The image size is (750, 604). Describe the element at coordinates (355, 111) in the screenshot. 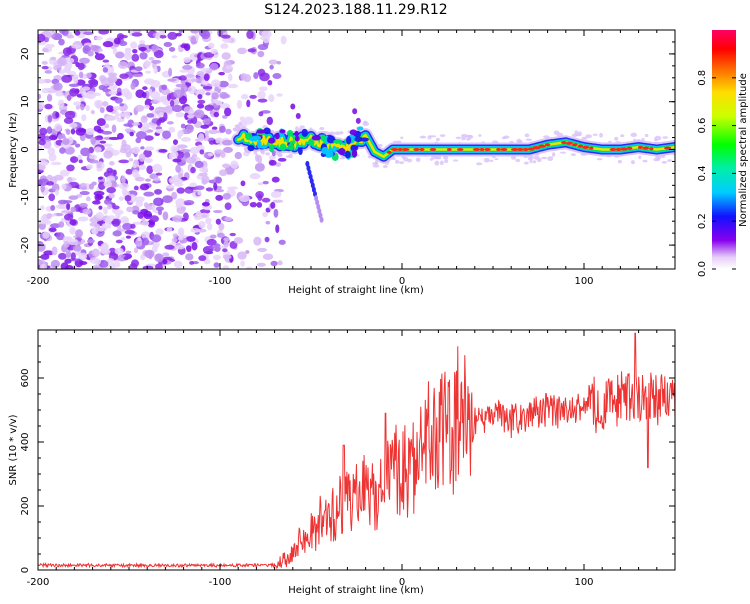

I see `signal-spike` at that location.